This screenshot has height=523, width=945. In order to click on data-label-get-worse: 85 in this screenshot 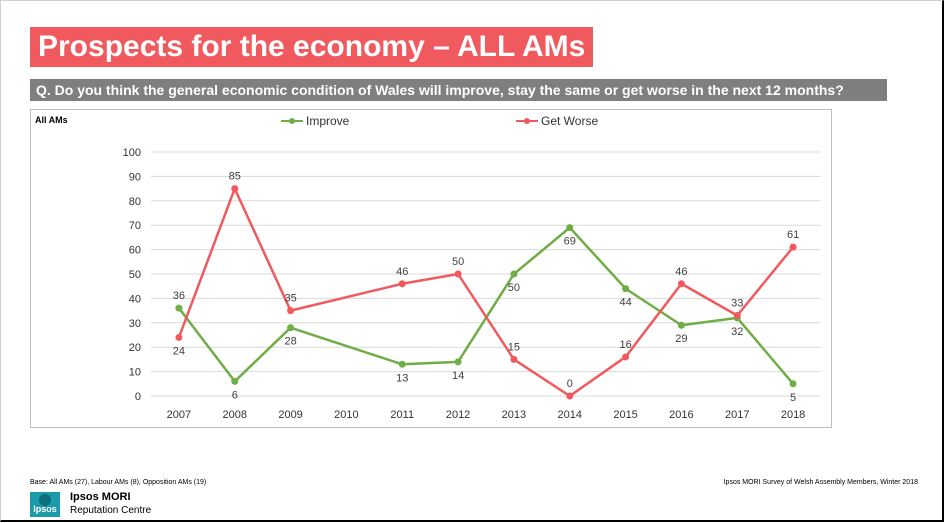, I will do `click(235, 177)`.